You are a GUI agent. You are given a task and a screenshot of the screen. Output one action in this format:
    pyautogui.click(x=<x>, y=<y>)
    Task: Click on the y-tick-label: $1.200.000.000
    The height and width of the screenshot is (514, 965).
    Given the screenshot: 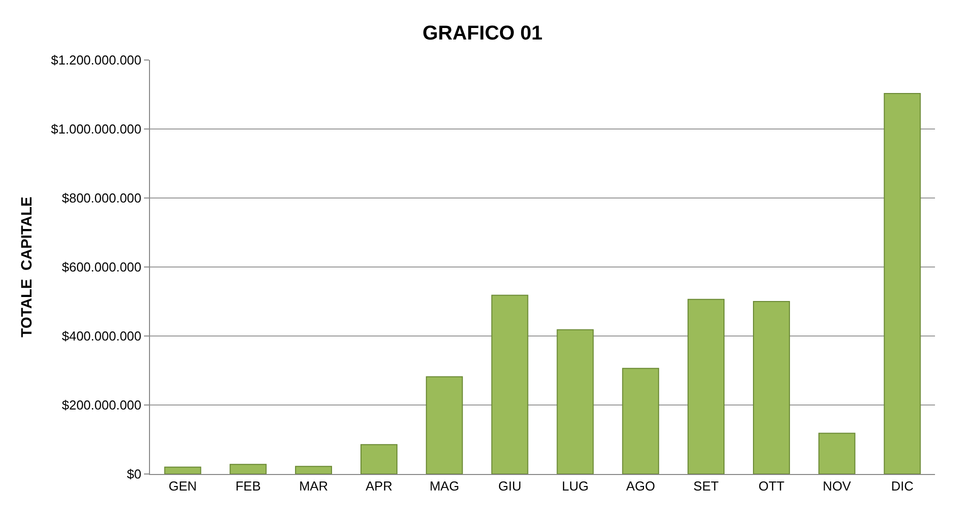 What is the action you would take?
    pyautogui.click(x=96, y=60)
    